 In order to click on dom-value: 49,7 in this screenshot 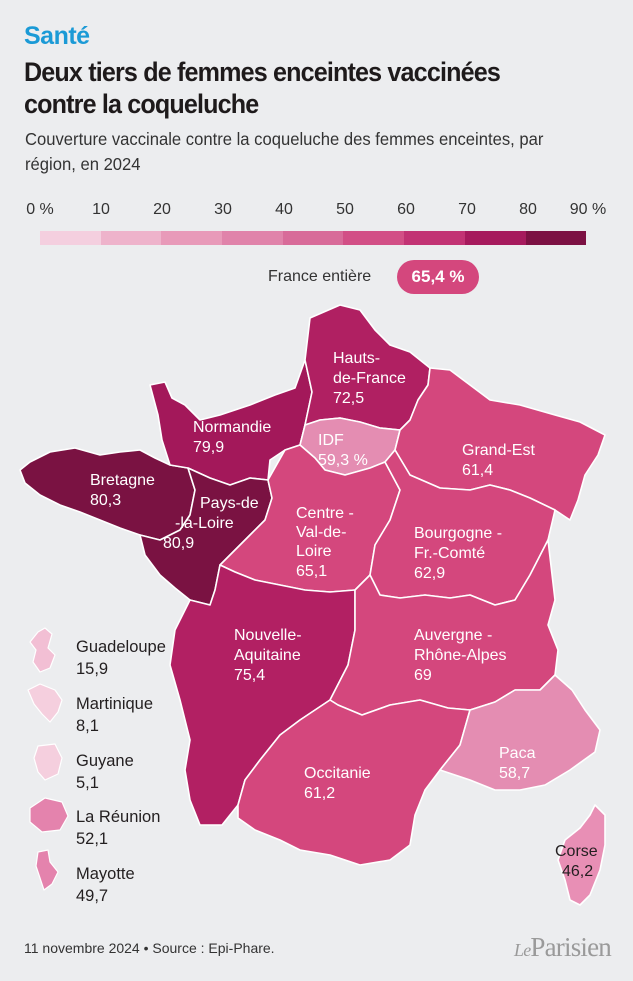, I will do `click(92, 896)`.